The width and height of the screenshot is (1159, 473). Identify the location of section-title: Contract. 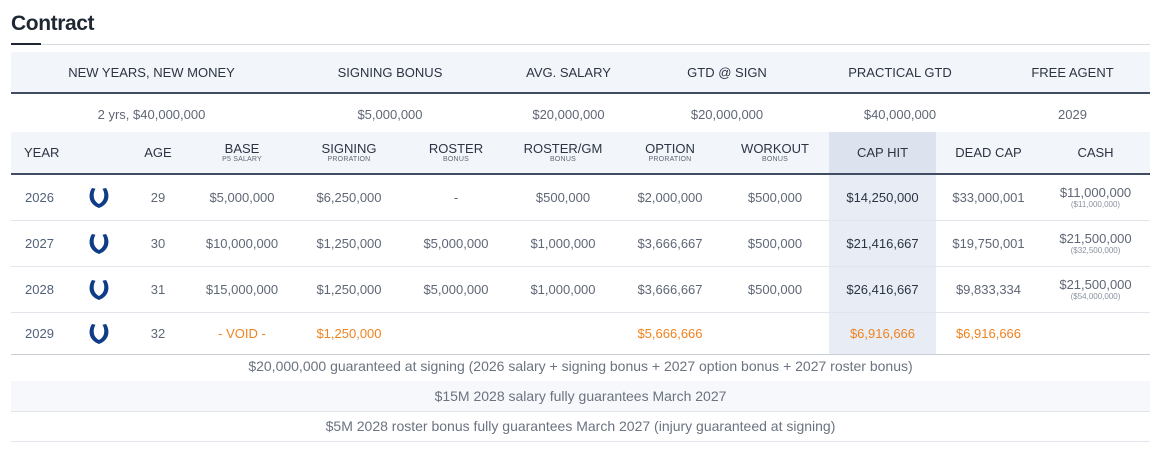
(53, 23).